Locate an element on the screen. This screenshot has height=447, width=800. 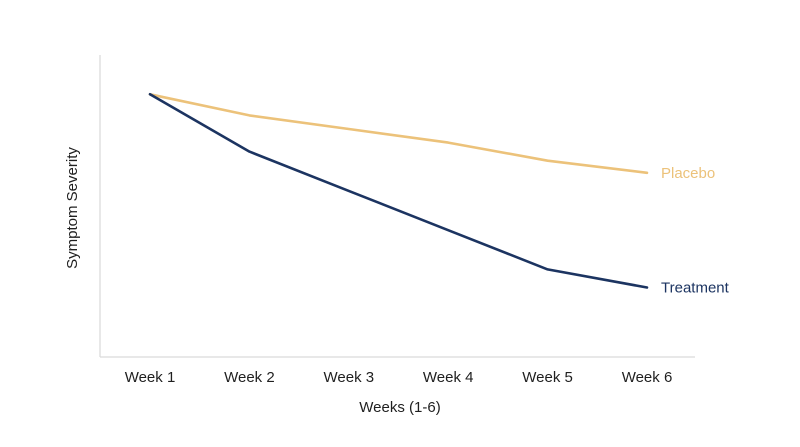
series-labels: Placebo Treatment is located at coordinates (695, 231).